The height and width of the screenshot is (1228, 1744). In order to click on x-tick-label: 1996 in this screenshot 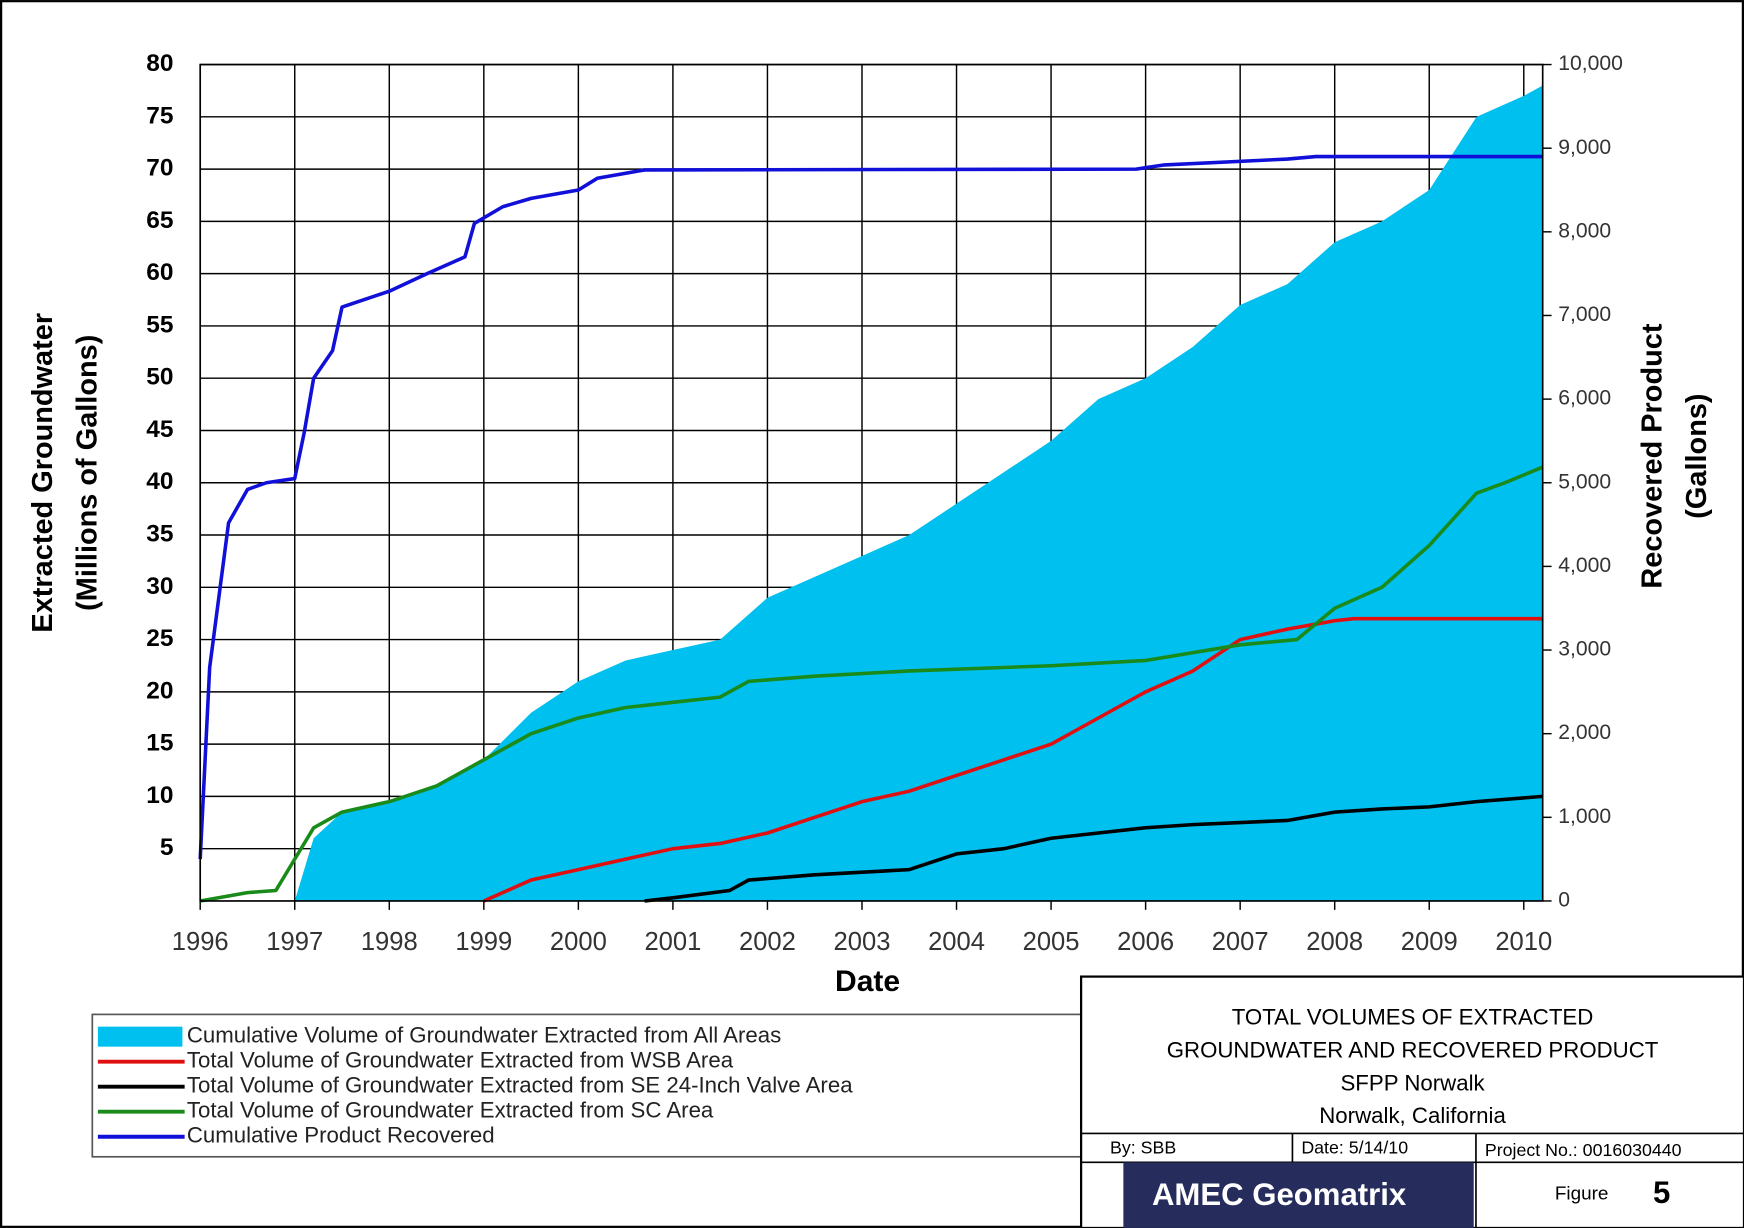, I will do `click(200, 942)`.